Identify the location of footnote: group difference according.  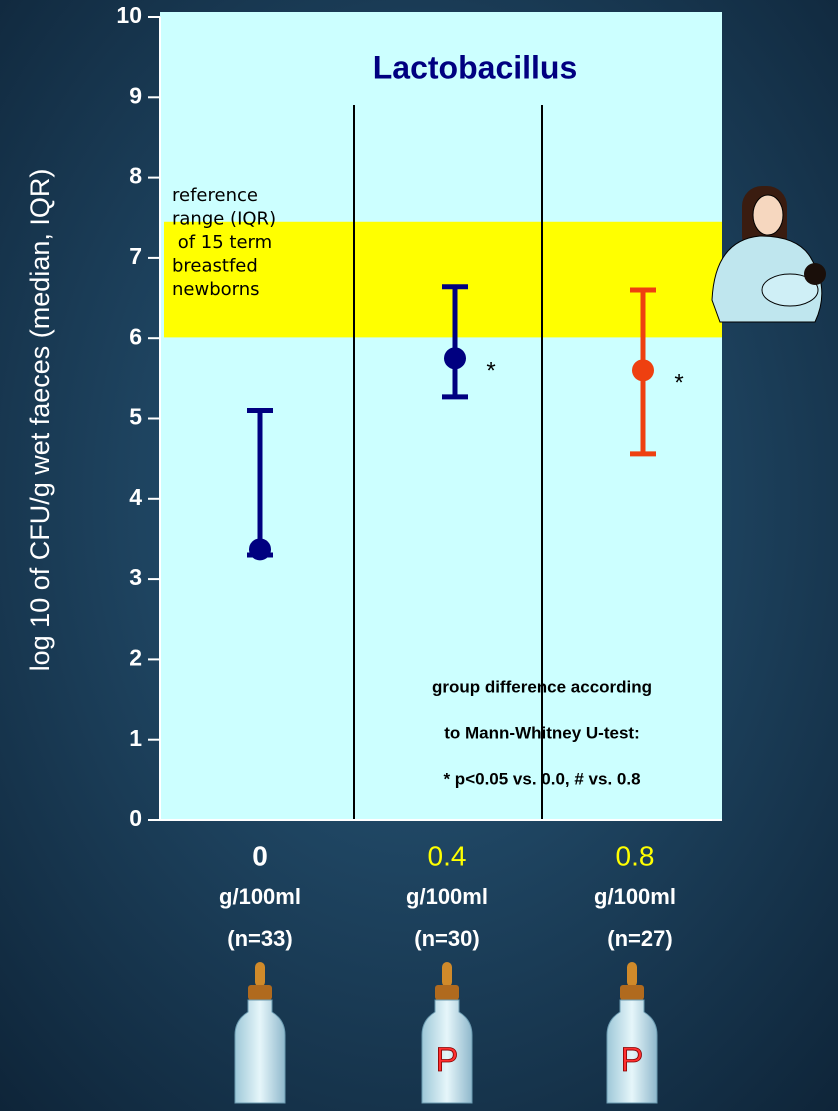
(542, 686).